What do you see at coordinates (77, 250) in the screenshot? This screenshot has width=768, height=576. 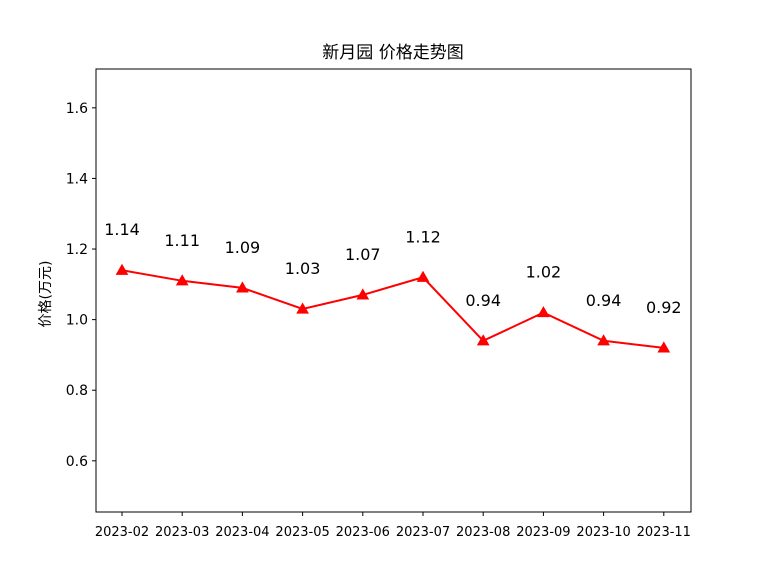 I see `y-tick-label: 1.2` at bounding box center [77, 250].